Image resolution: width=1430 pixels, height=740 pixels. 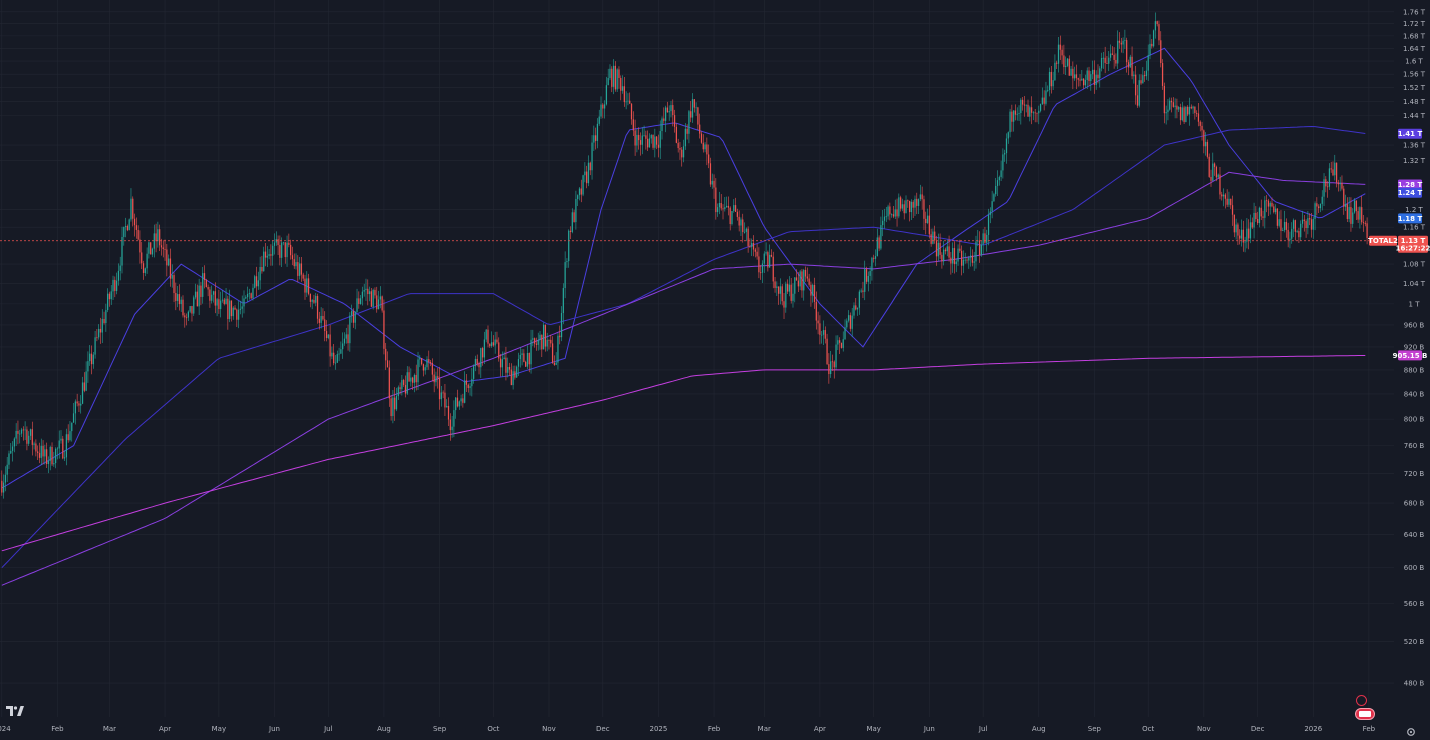 What do you see at coordinates (1361, 700) in the screenshot?
I see `scroll-to-realtime-icon` at bounding box center [1361, 700].